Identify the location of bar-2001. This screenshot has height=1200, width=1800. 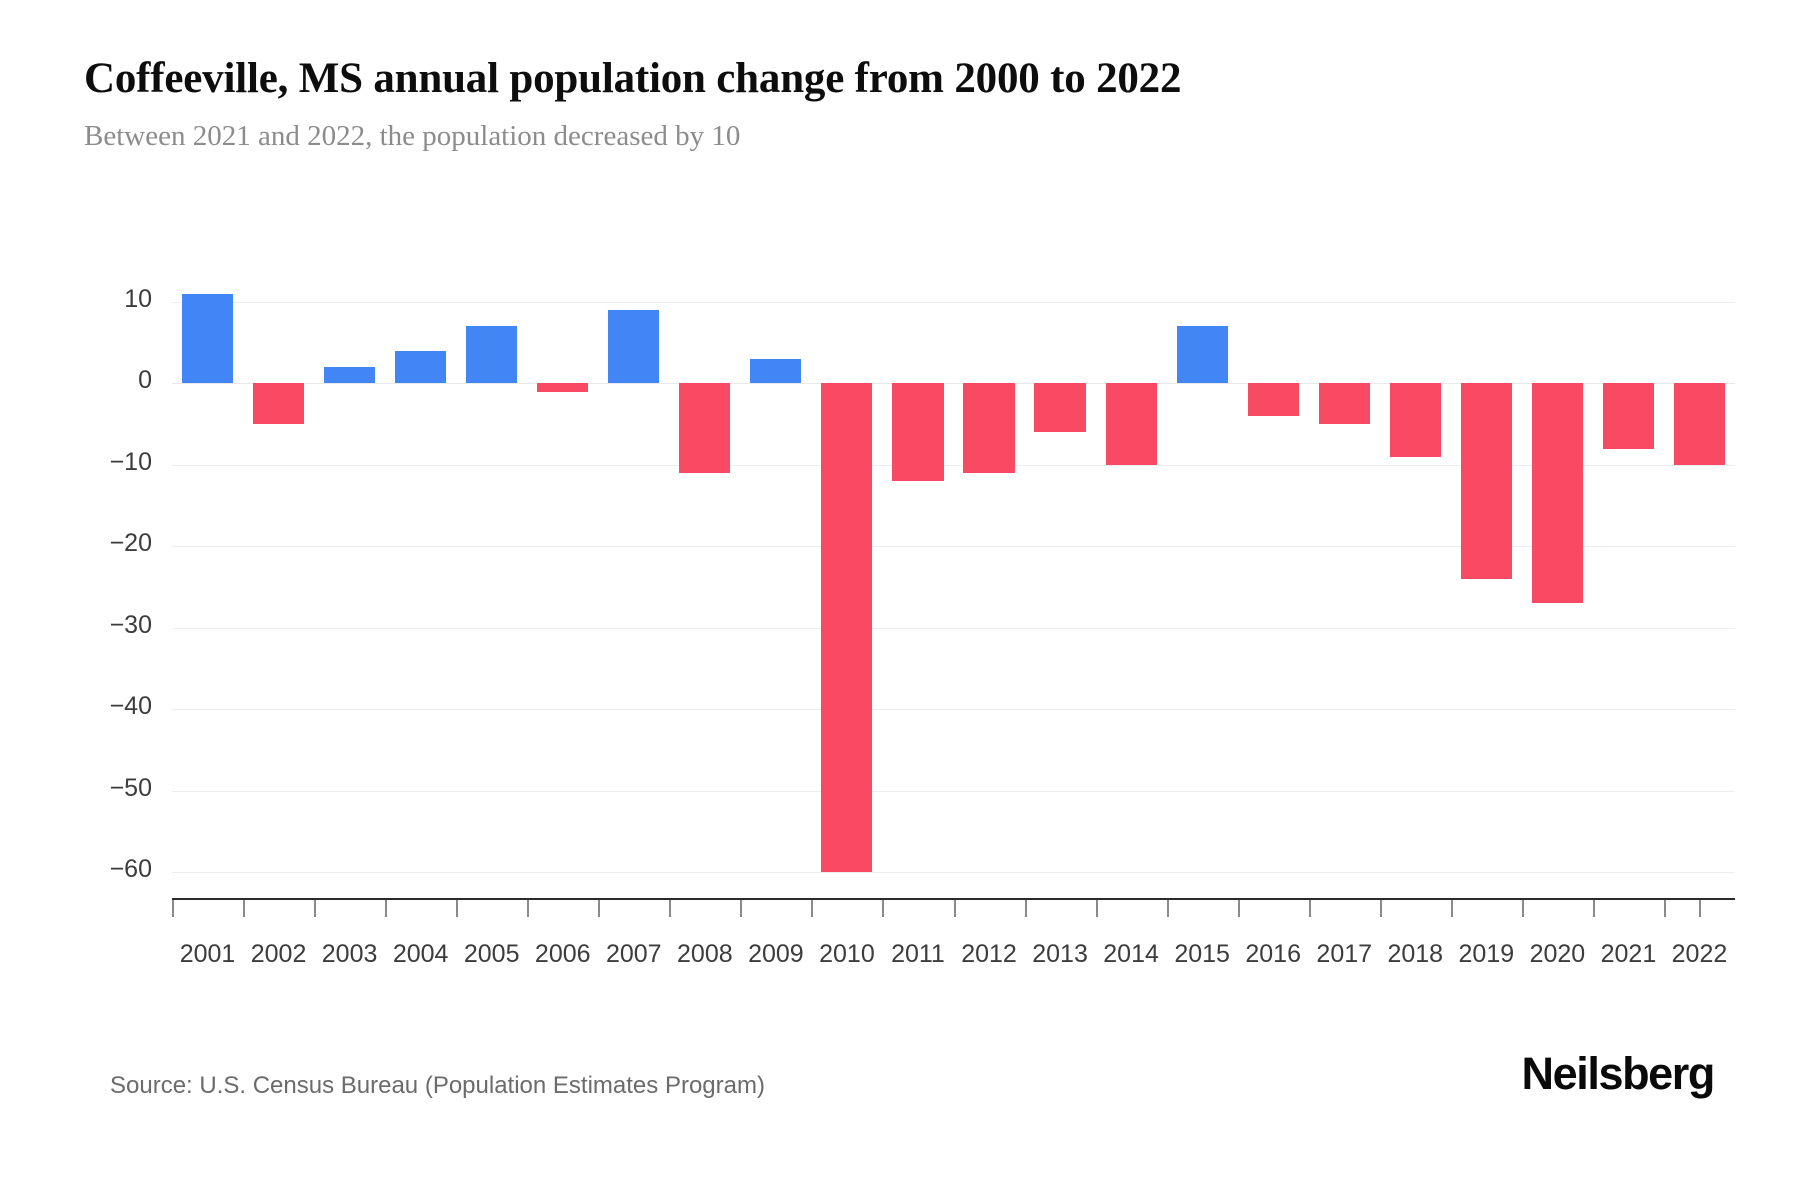
(207, 338).